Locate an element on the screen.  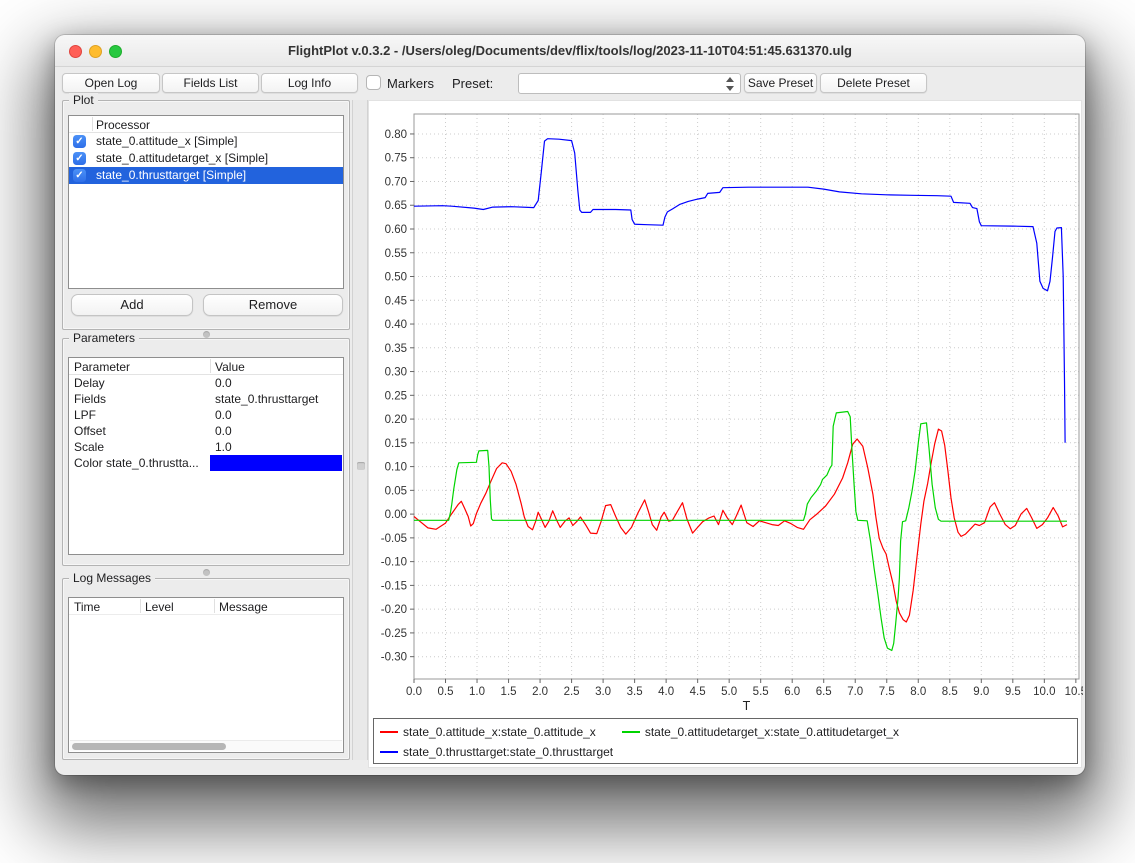
vertical-splitter-handle is located at coordinates (361, 466).